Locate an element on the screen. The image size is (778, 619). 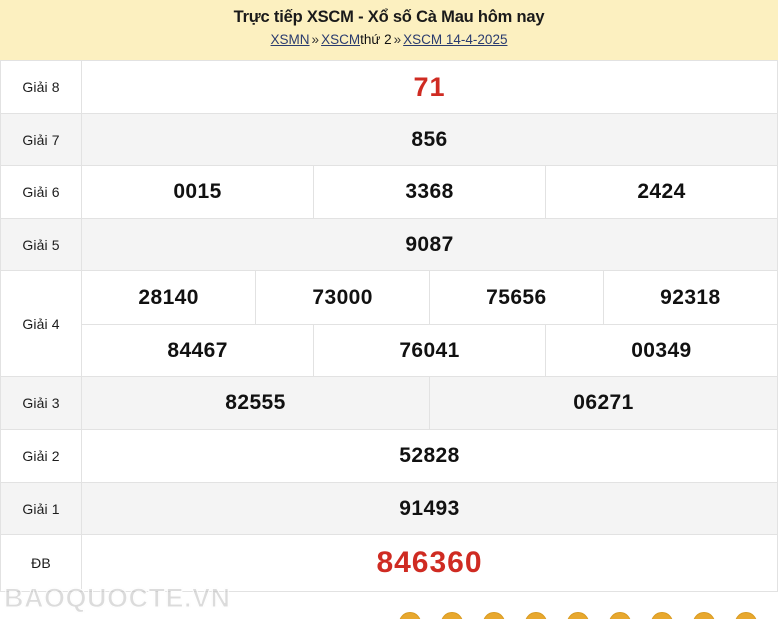
breadcrumb-link-xscm: XSCM is located at coordinates (341, 39).